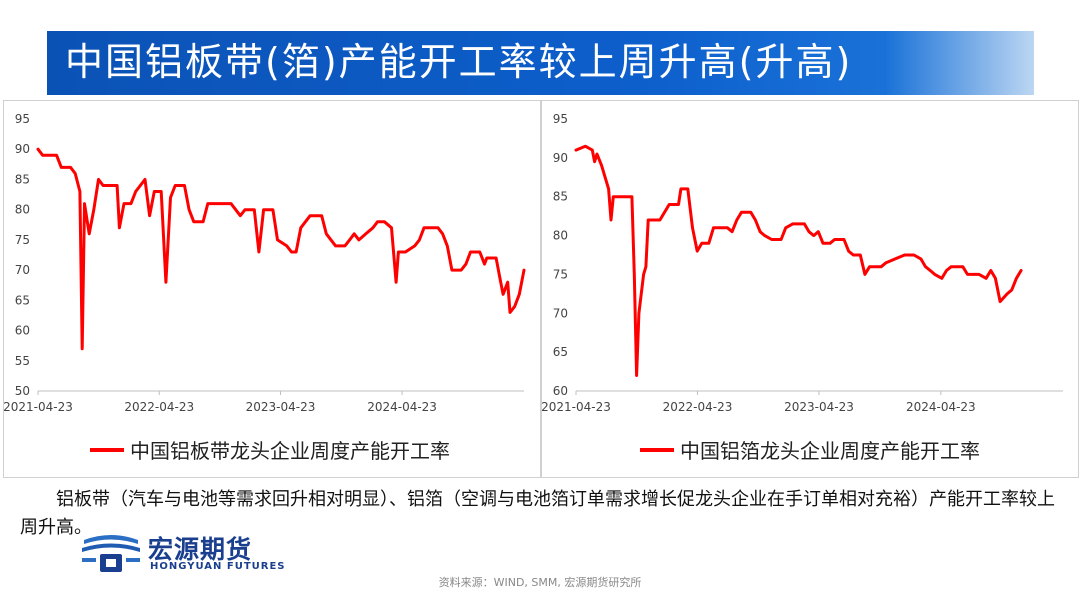  What do you see at coordinates (218, 566) in the screenshot?
I see `logo-text-en: HONGYUAN FUTURES` at bounding box center [218, 566].